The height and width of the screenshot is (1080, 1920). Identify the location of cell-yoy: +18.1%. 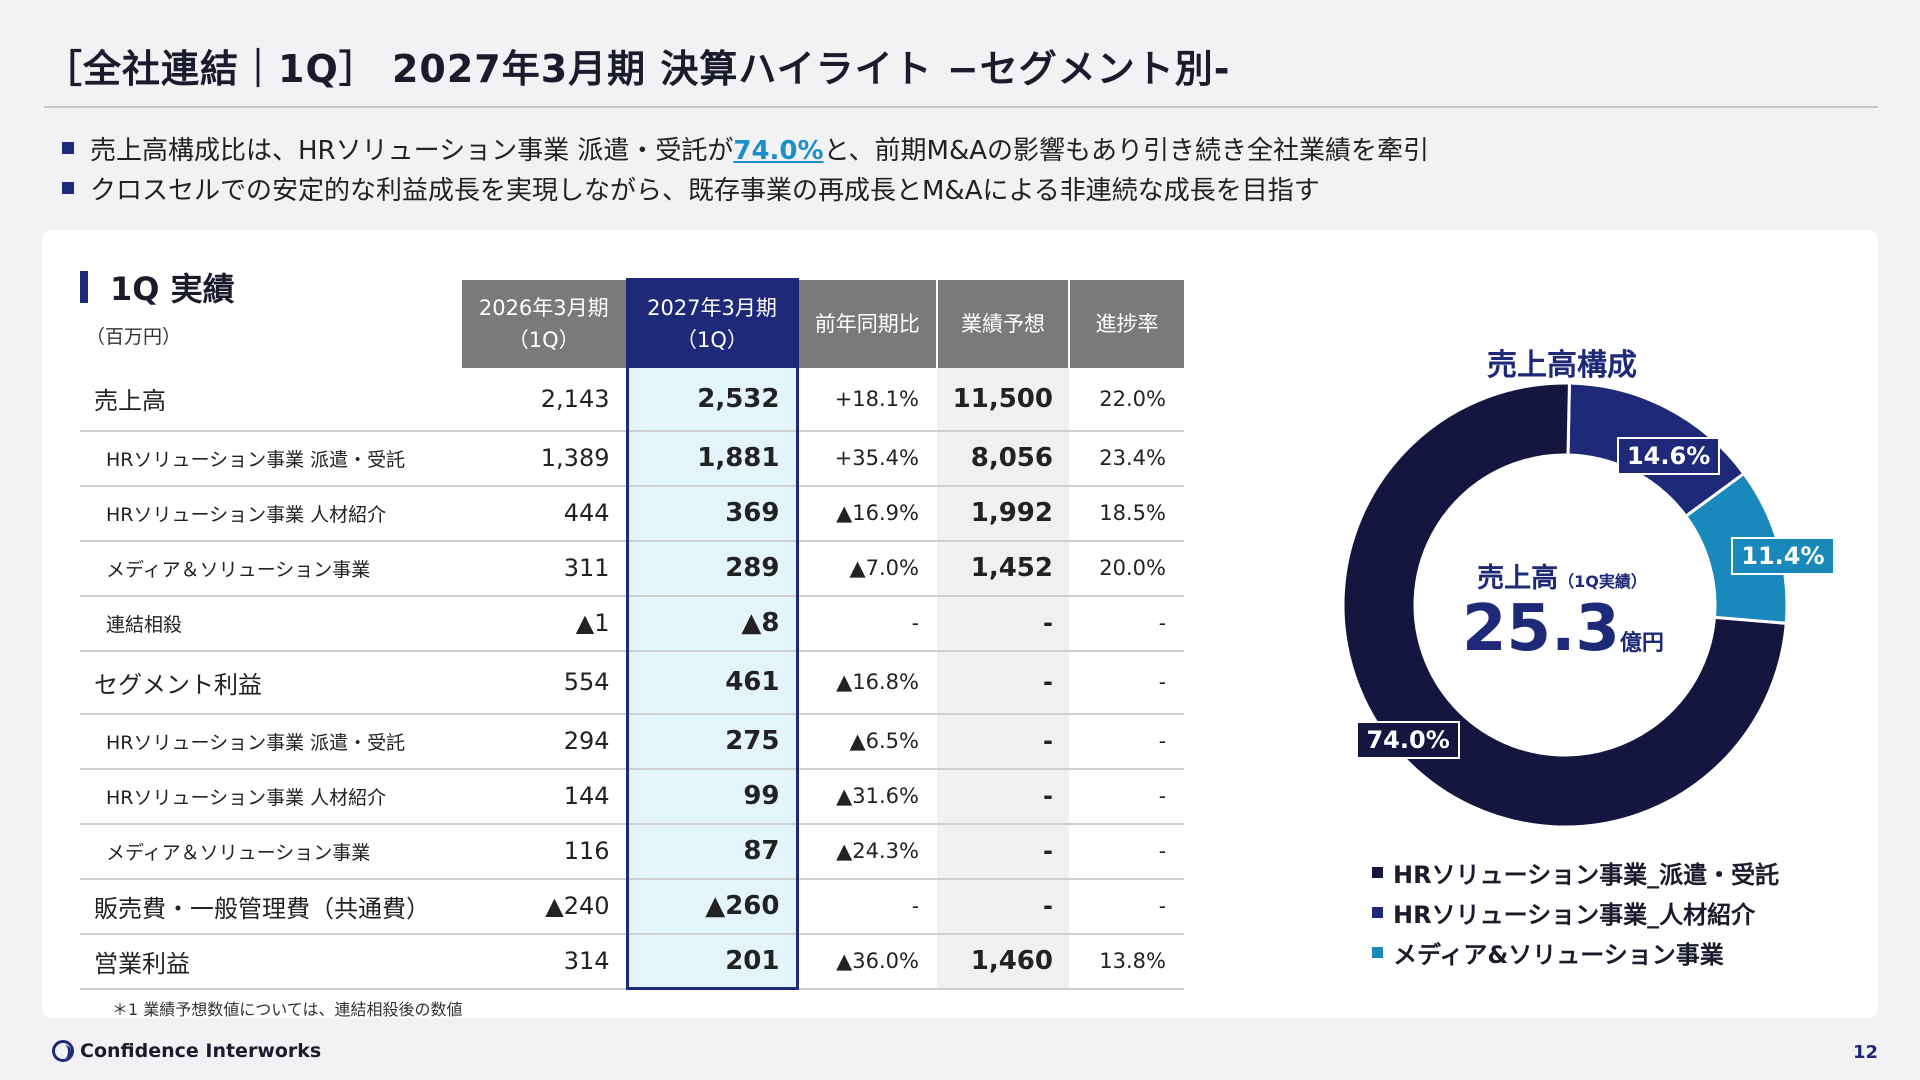
(867, 399).